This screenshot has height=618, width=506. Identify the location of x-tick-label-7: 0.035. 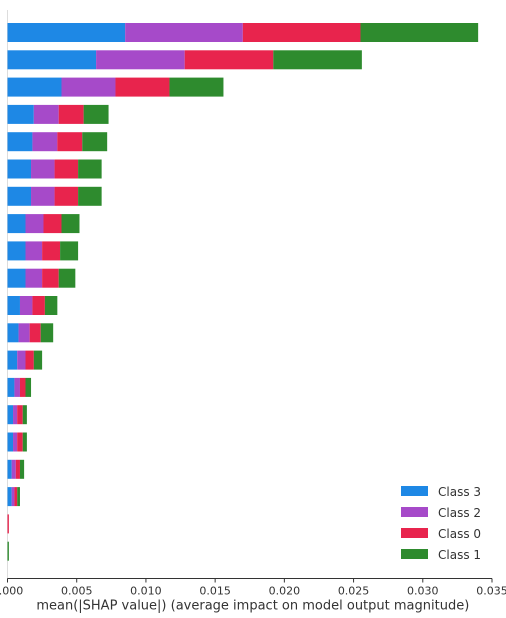
(491, 591).